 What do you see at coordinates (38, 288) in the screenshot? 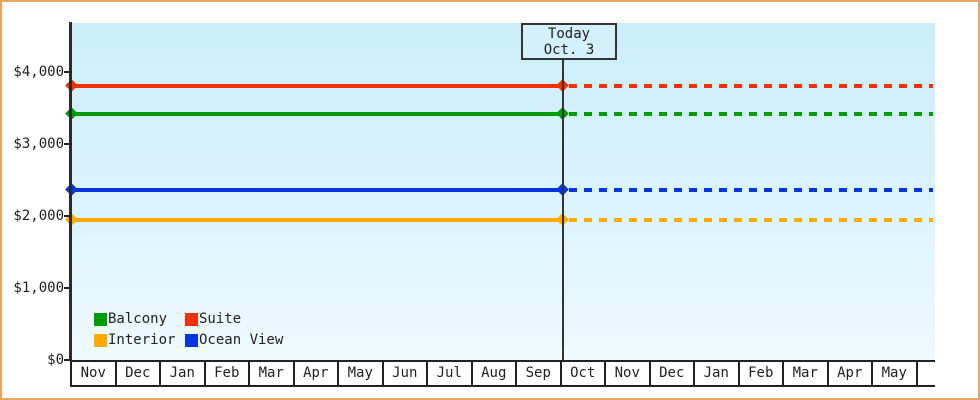
I see `y-axis-label: $1,000` at bounding box center [38, 288].